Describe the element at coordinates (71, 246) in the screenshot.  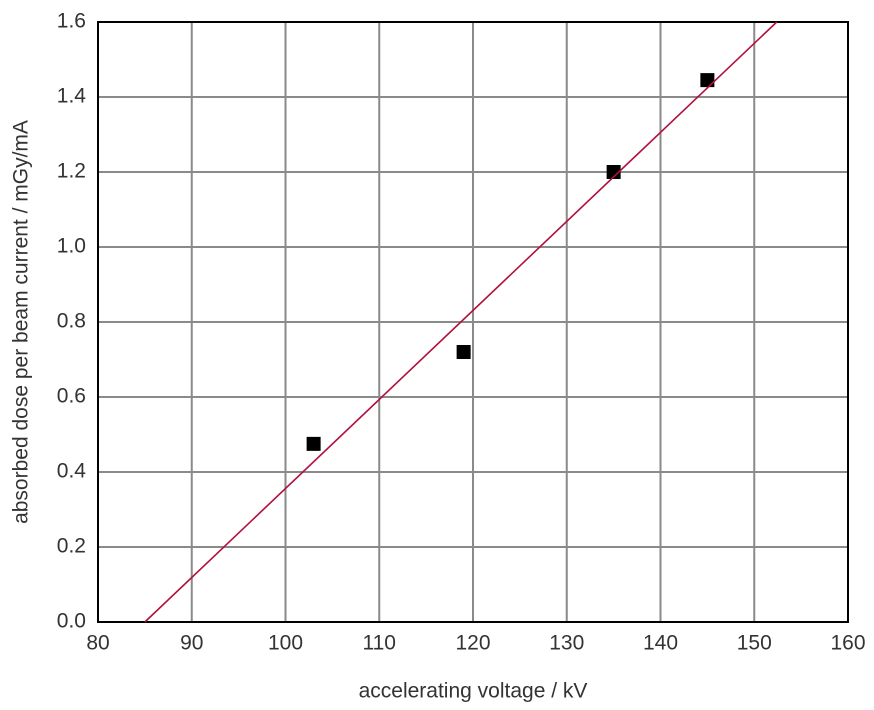
I see `y-tick-label: 1.0` at that location.